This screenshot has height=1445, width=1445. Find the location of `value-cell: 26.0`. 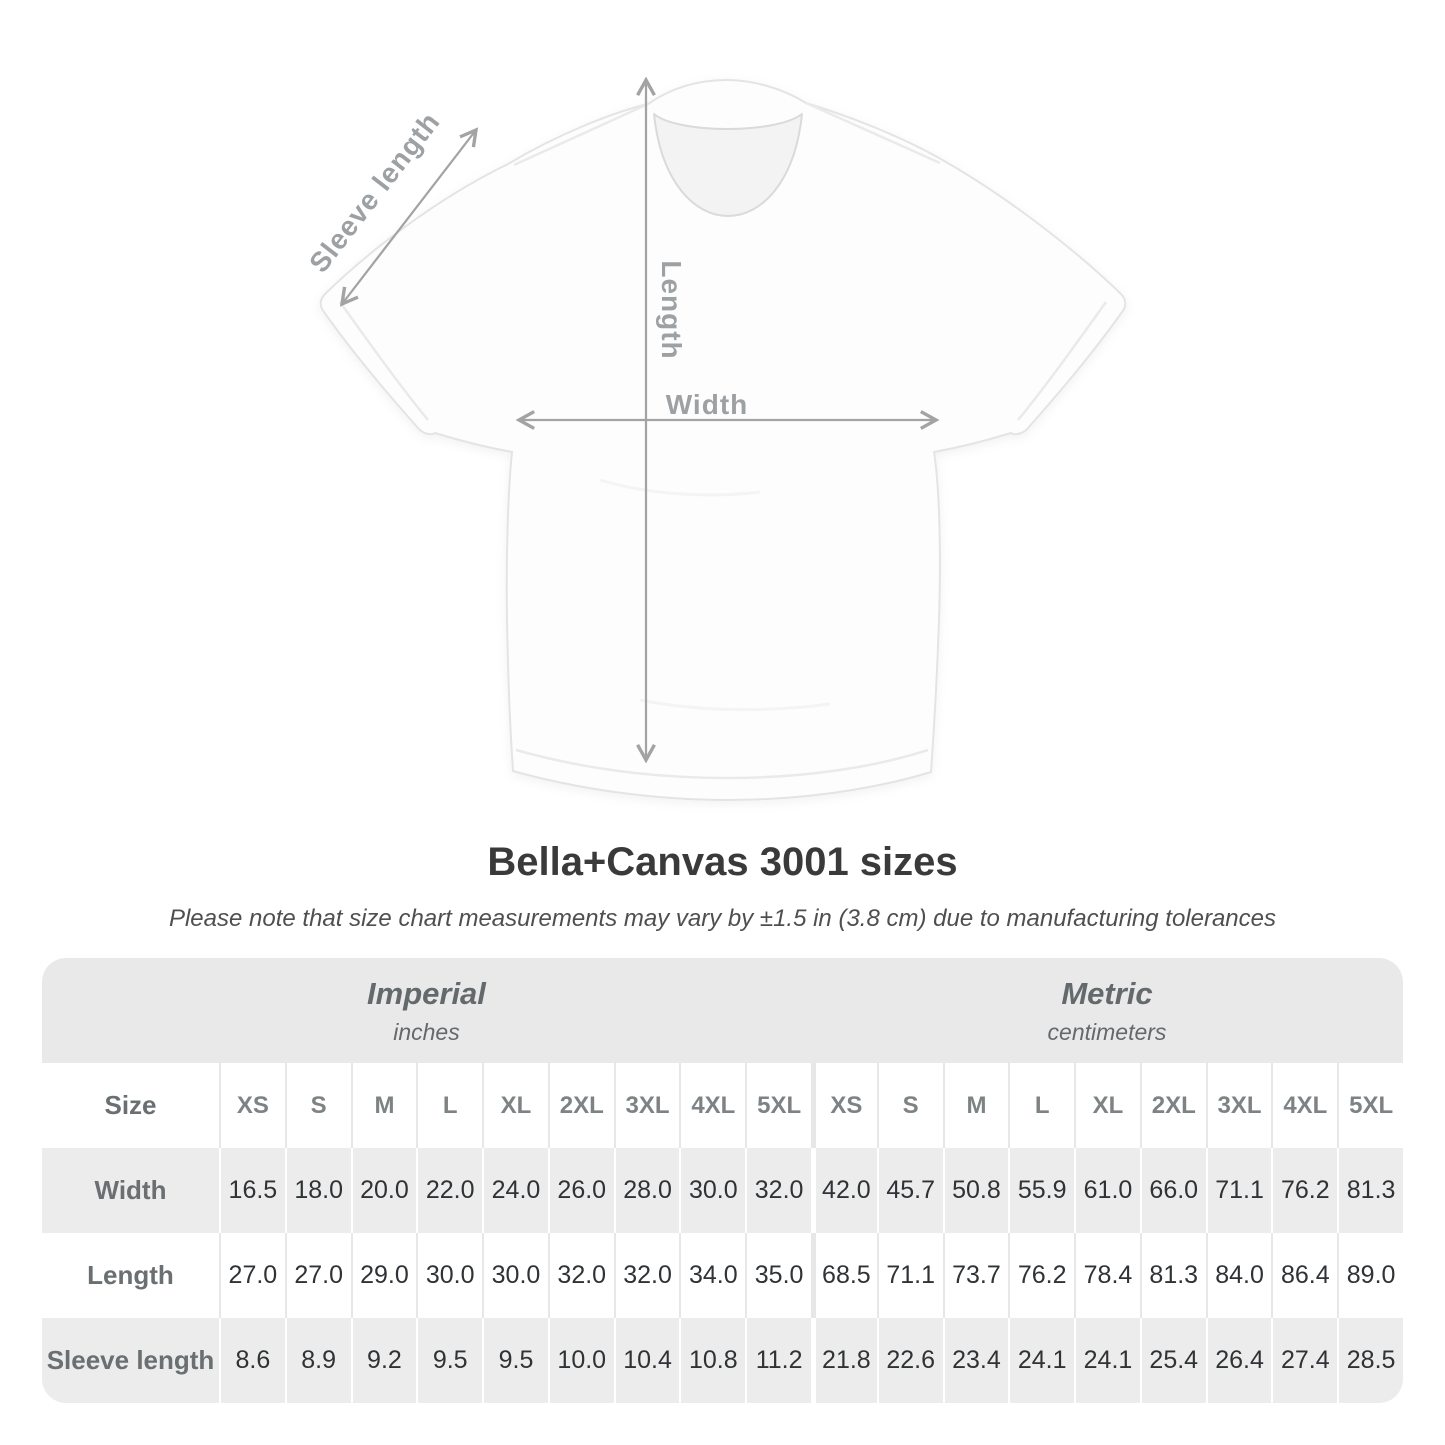

value-cell: 26.0 is located at coordinates (580, 1190).